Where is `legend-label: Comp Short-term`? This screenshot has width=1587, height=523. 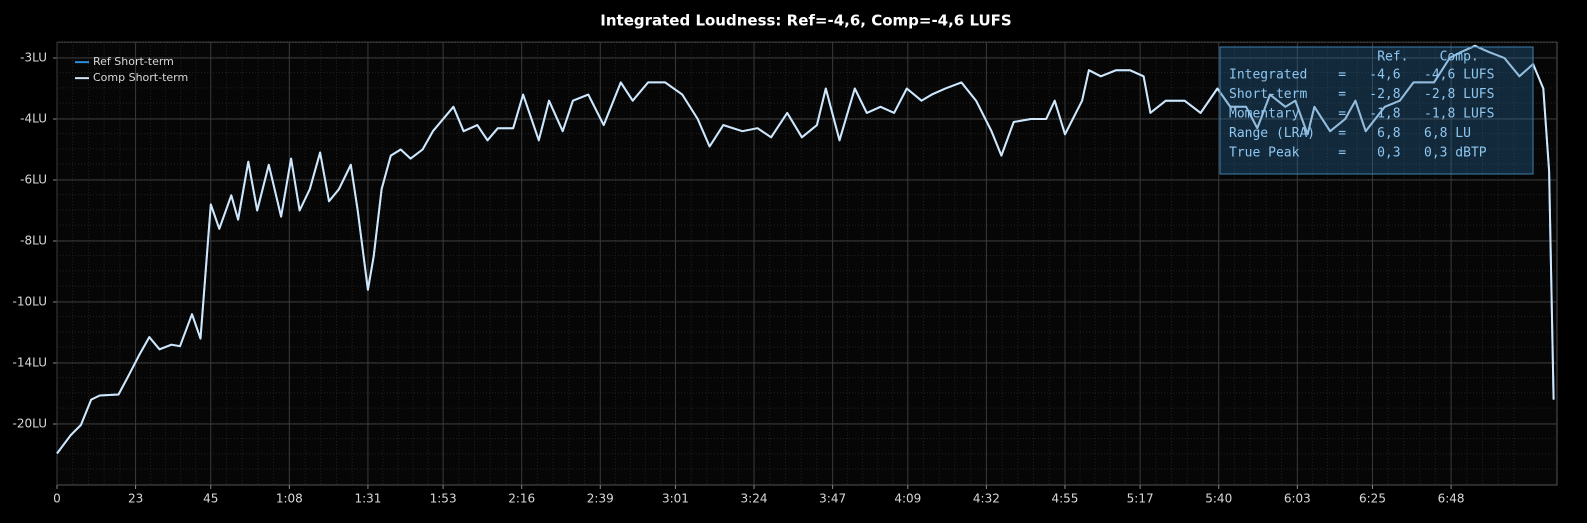 legend-label: Comp Short-term is located at coordinates (140, 77).